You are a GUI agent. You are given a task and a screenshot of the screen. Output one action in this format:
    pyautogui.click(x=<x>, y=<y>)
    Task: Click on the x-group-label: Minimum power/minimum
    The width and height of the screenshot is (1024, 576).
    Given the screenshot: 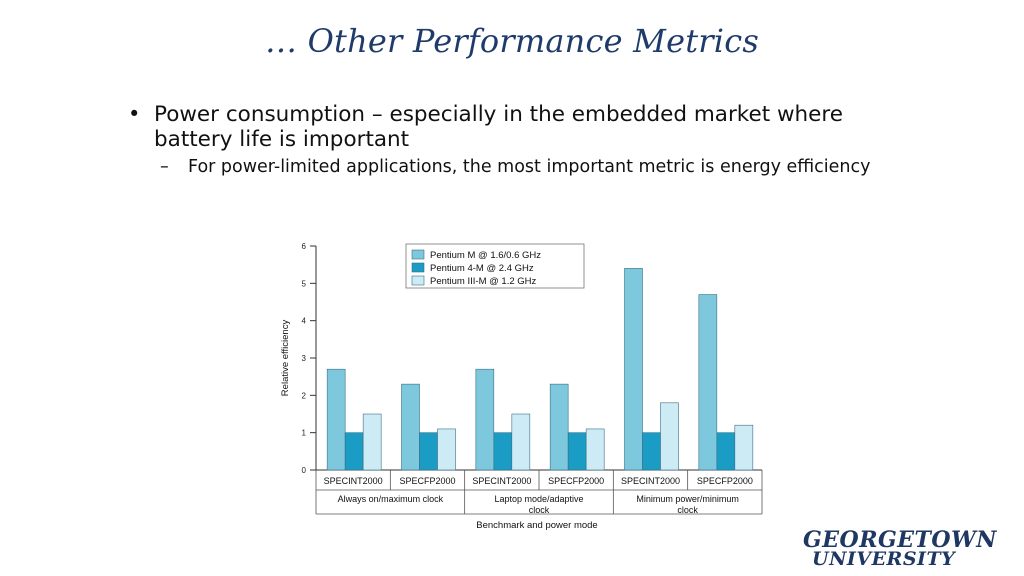 What is the action you would take?
    pyautogui.click(x=687, y=499)
    